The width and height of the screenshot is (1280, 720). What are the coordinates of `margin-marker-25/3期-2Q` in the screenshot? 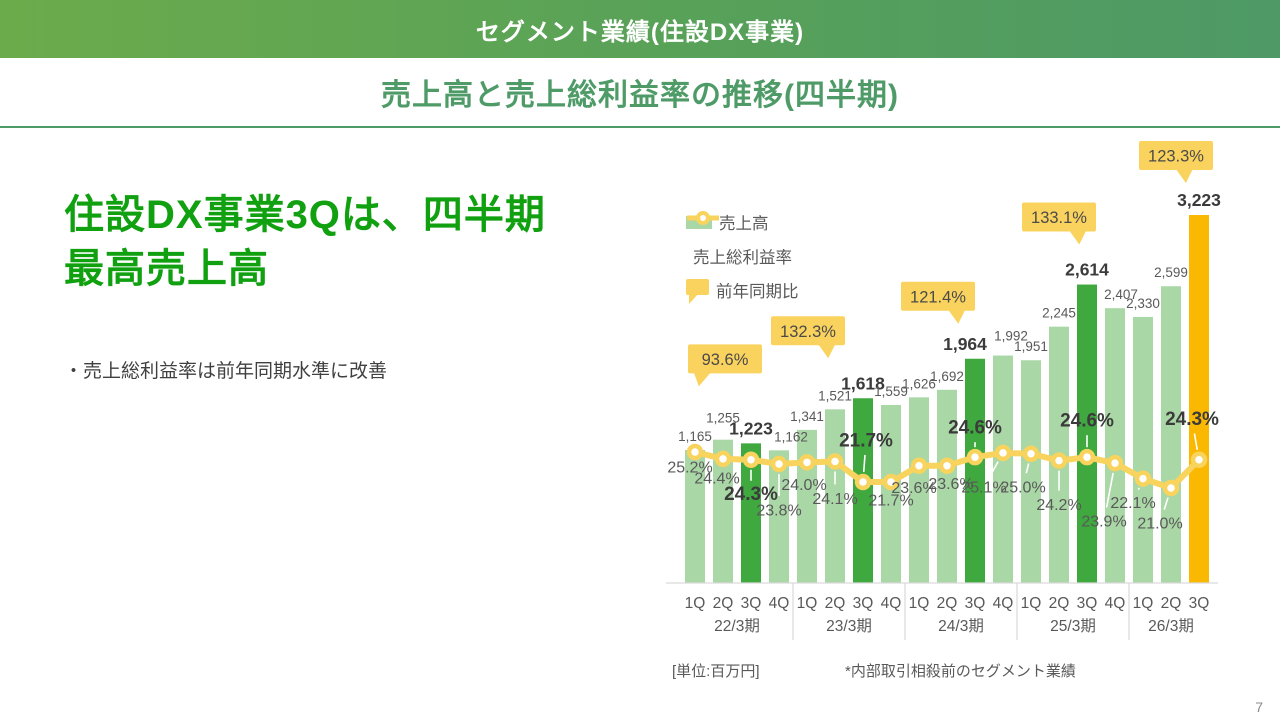 It's located at (1059, 460).